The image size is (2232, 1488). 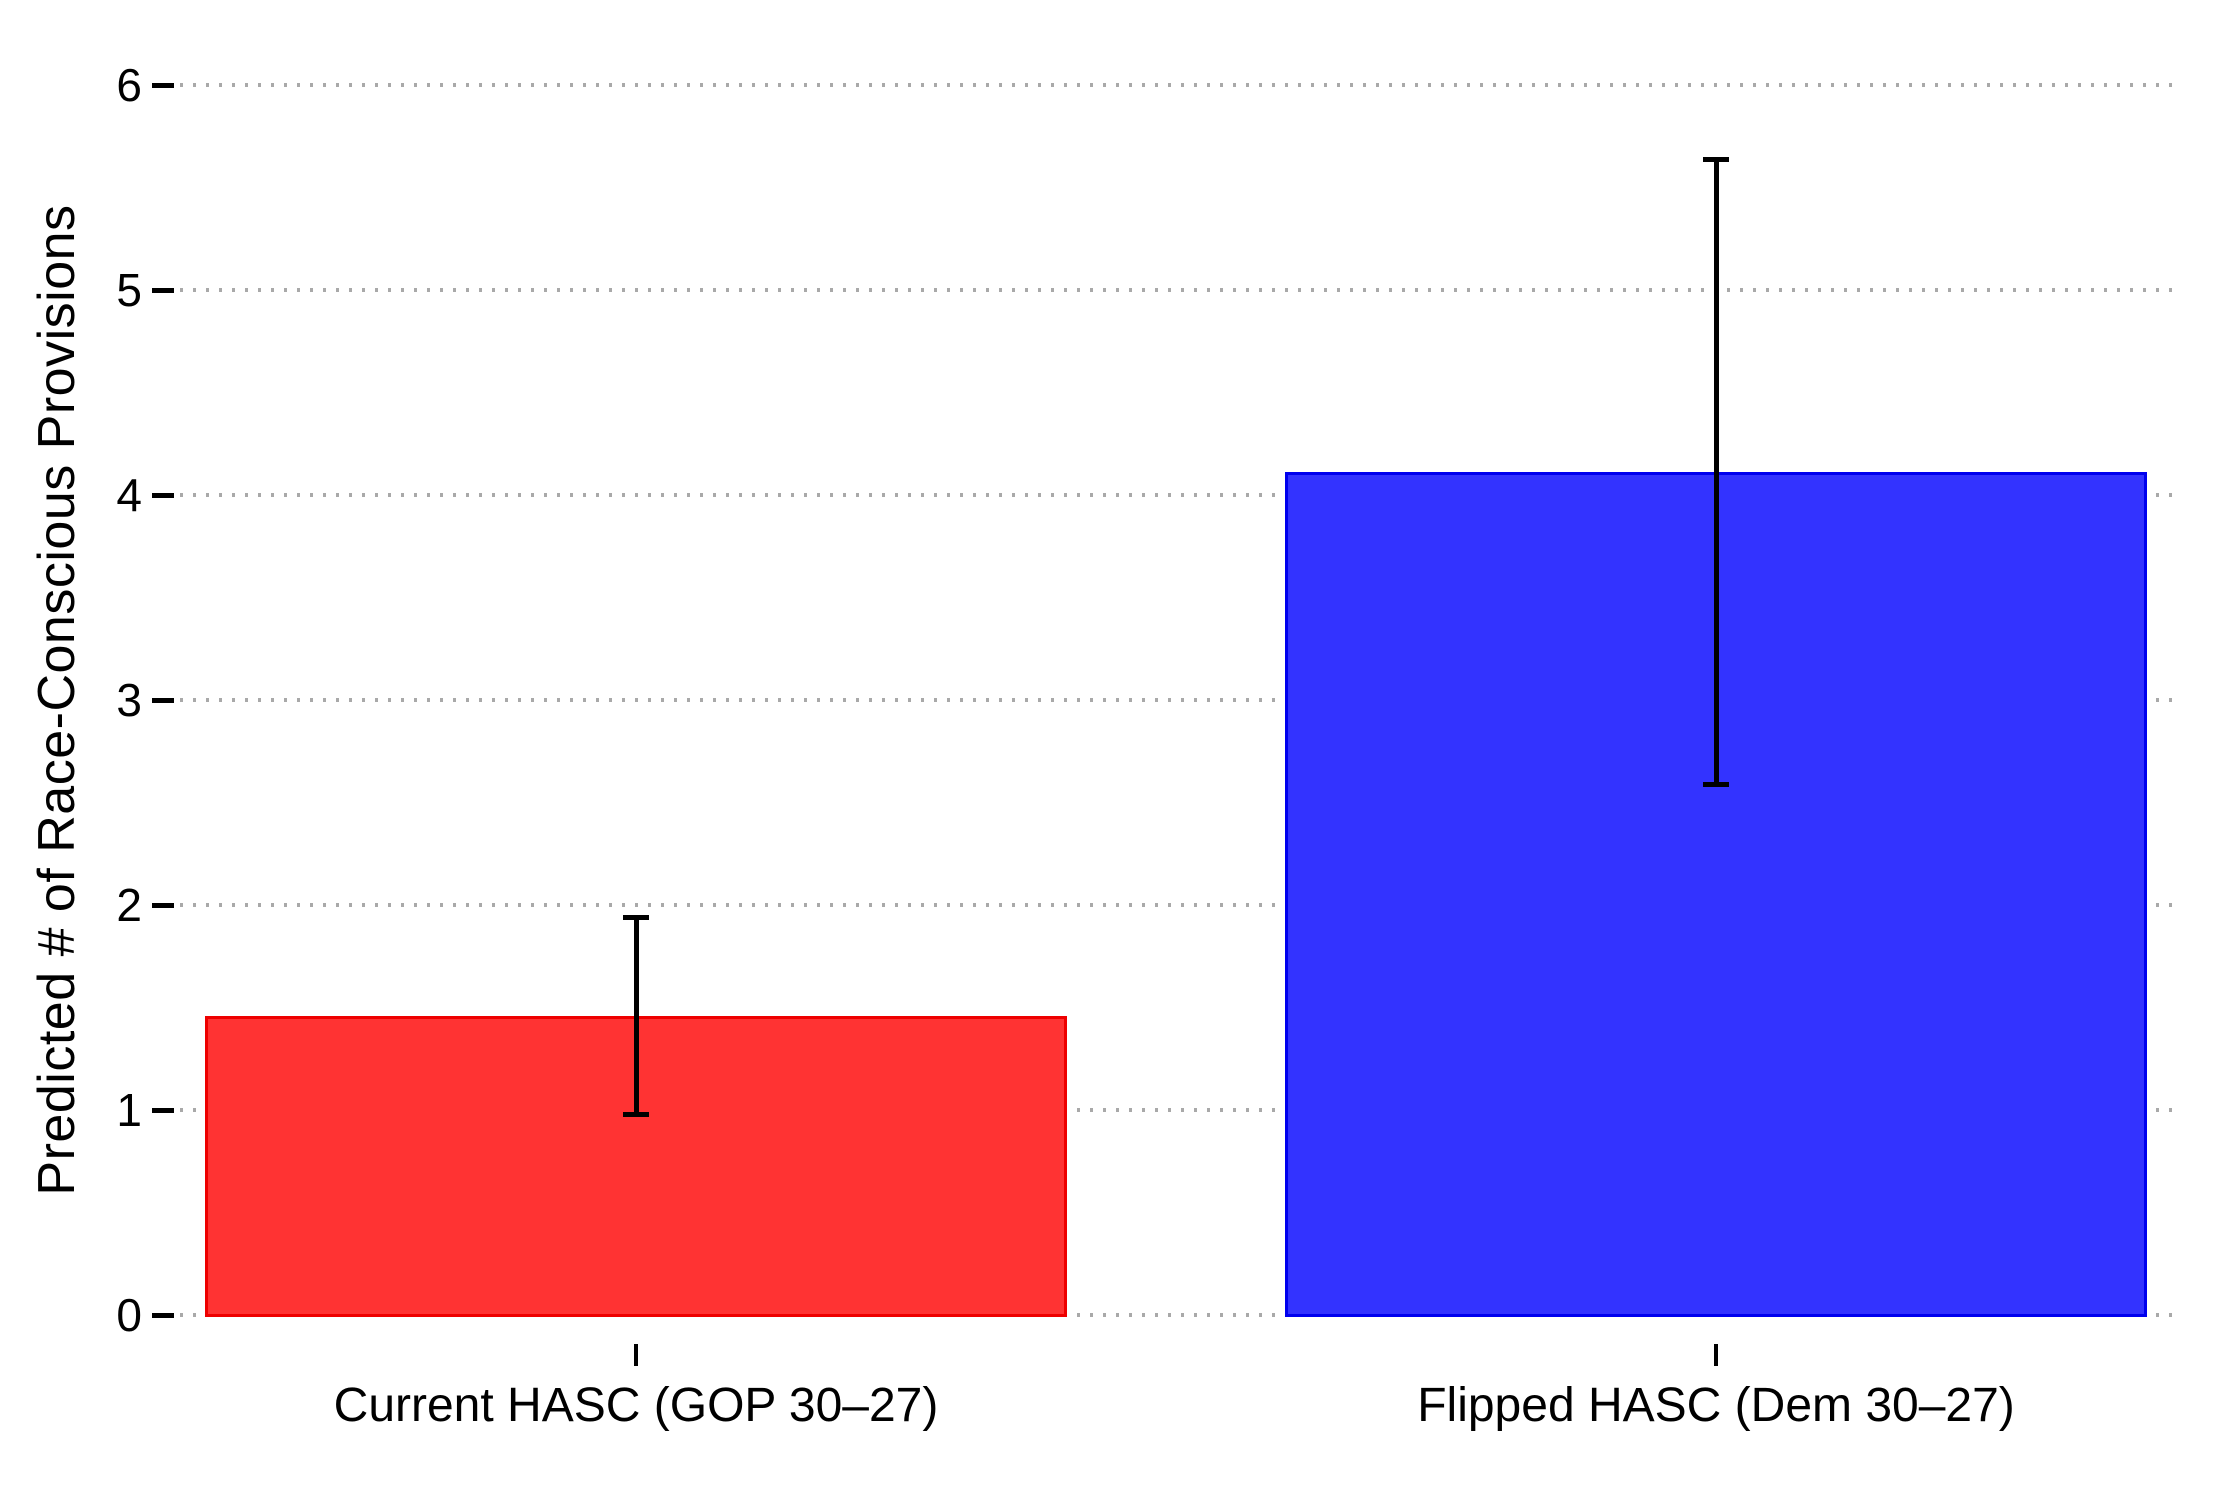 What do you see at coordinates (129, 85) in the screenshot?
I see `y-tick-label-6: 6` at bounding box center [129, 85].